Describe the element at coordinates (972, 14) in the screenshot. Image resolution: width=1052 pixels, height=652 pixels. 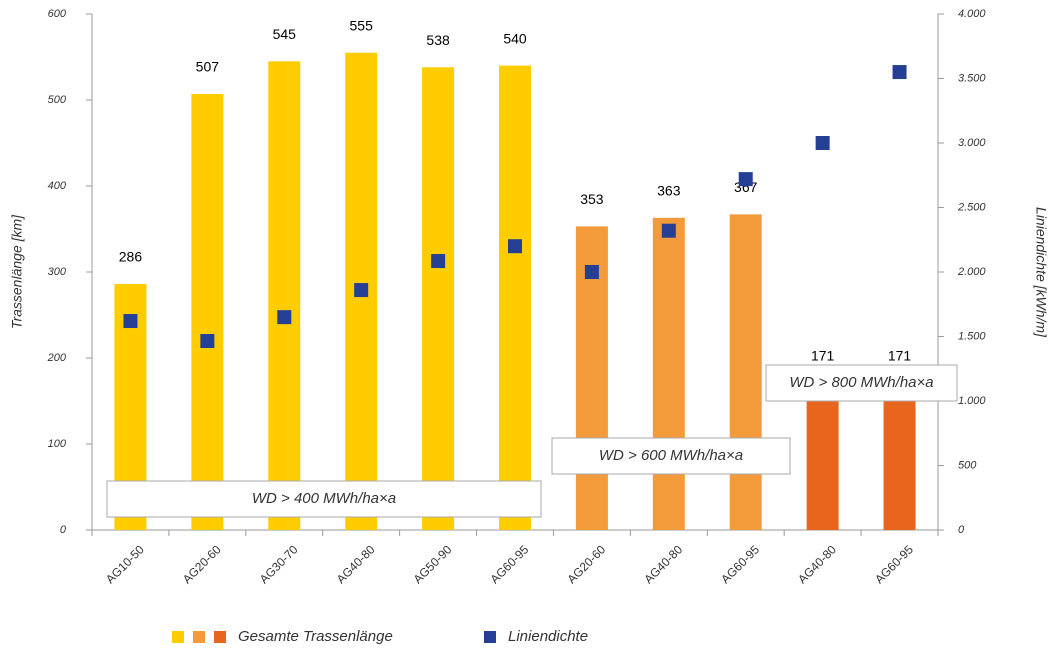
I see `y2-tick-label: 4.000` at that location.